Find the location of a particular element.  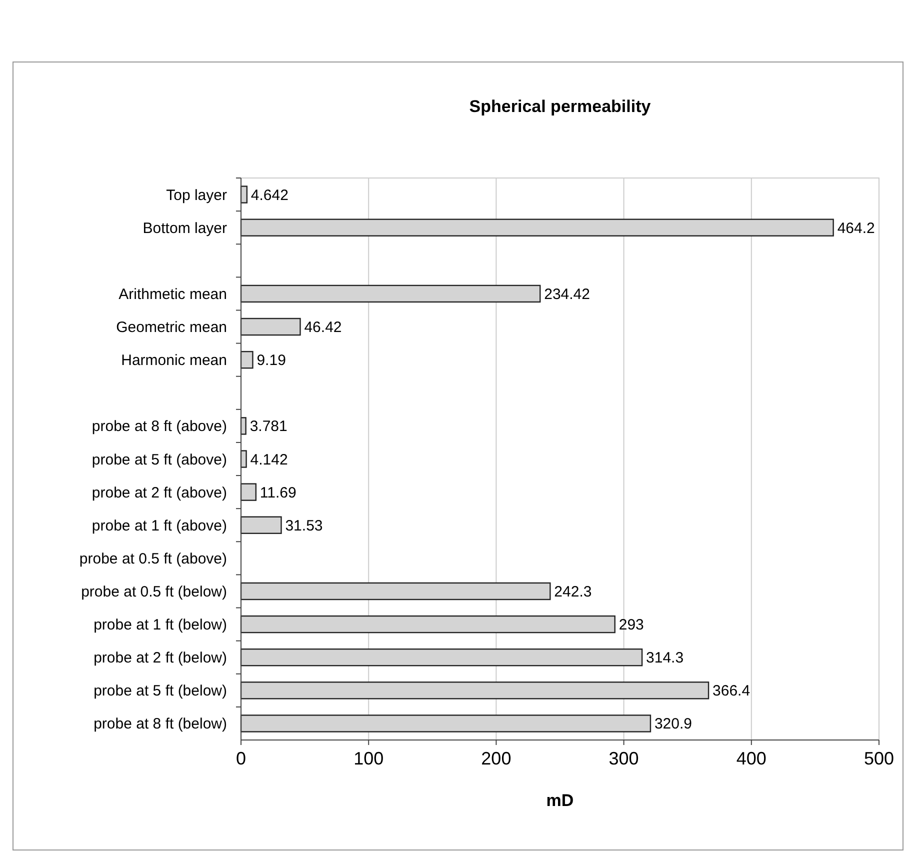

x-tick-label: 400 is located at coordinates (751, 758).